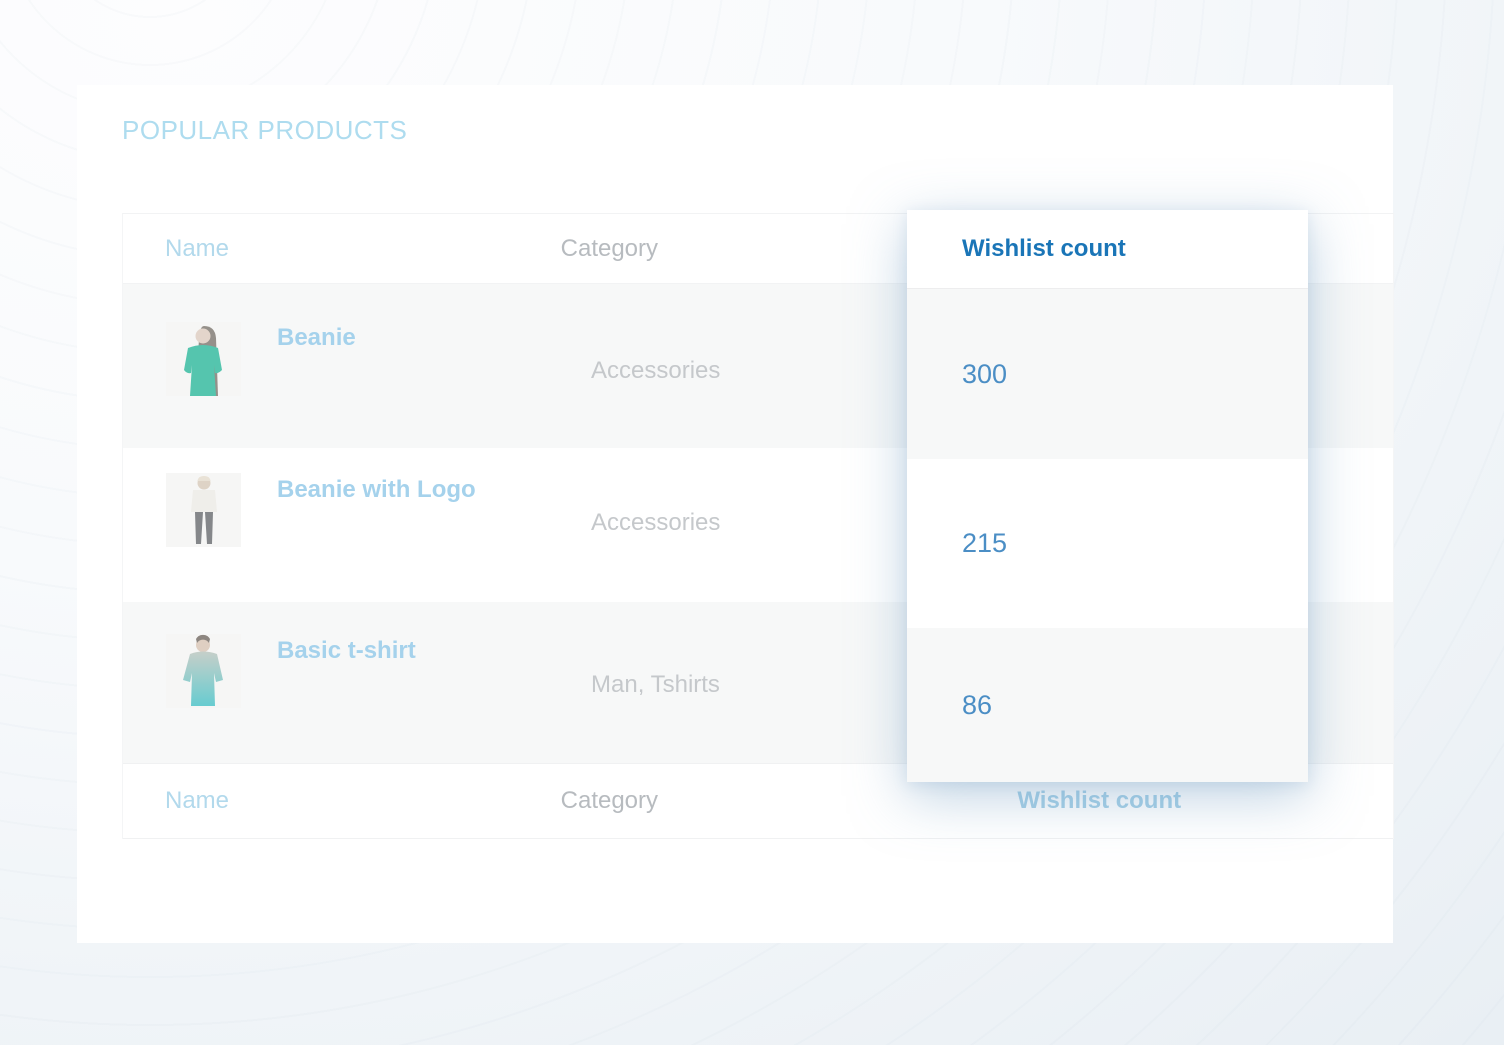 This screenshot has height=1045, width=1504. What do you see at coordinates (346, 650) in the screenshot?
I see `product-name-link: Basic t-shirt` at bounding box center [346, 650].